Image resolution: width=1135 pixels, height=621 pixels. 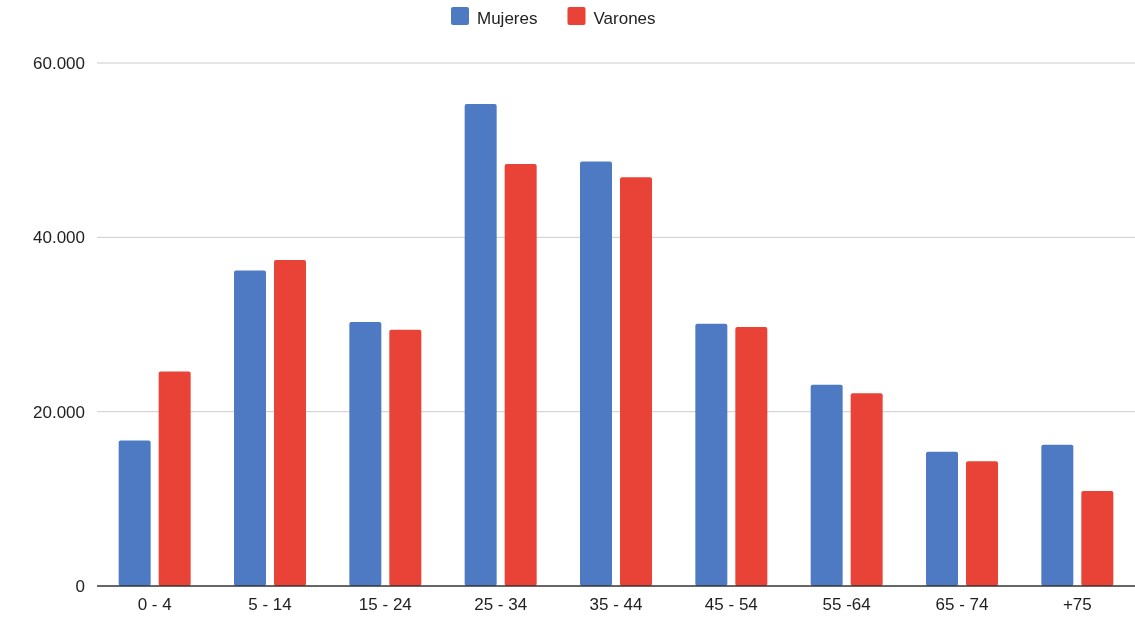 What do you see at coordinates (846, 604) in the screenshot?
I see `x-tick-label: 55 -64` at bounding box center [846, 604].